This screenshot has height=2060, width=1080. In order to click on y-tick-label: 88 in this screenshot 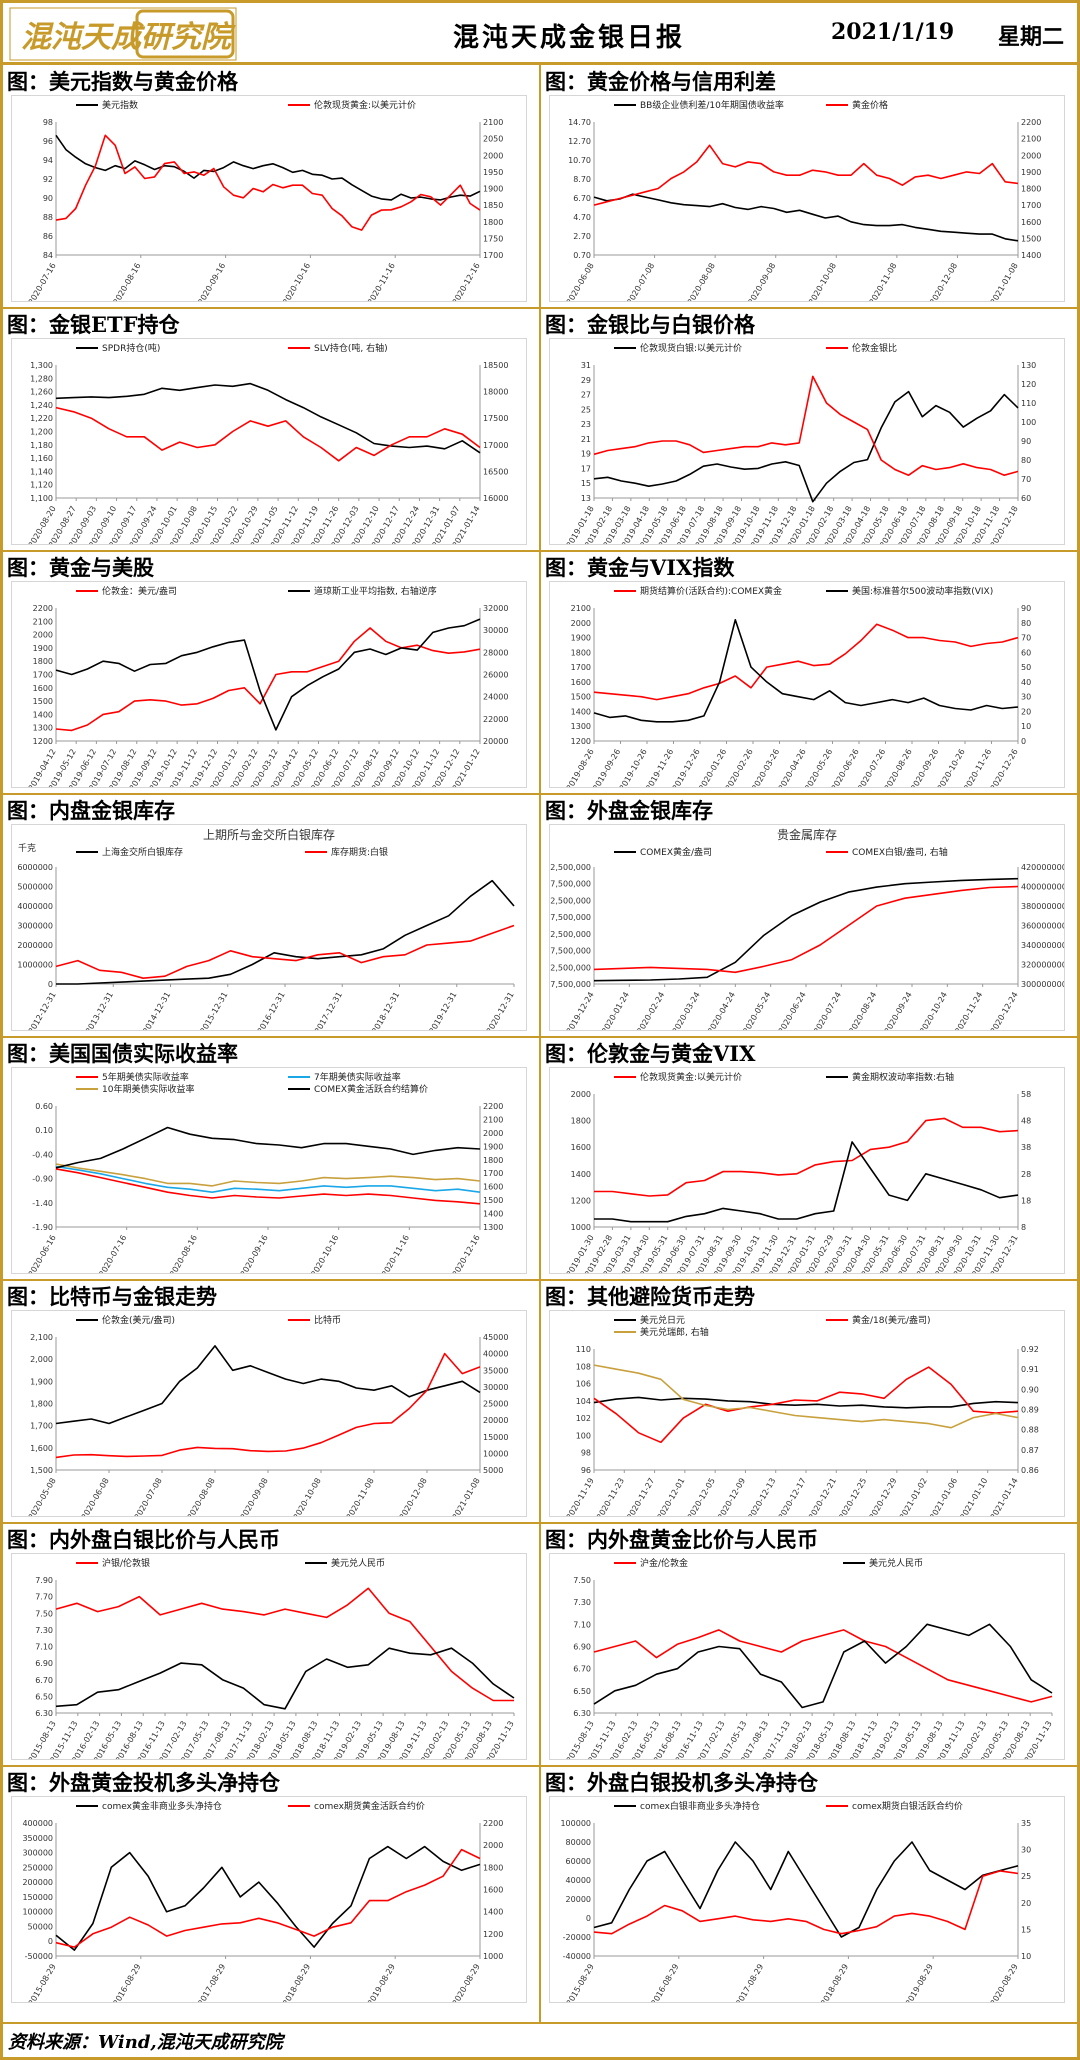, I will do `click(48, 217)`.